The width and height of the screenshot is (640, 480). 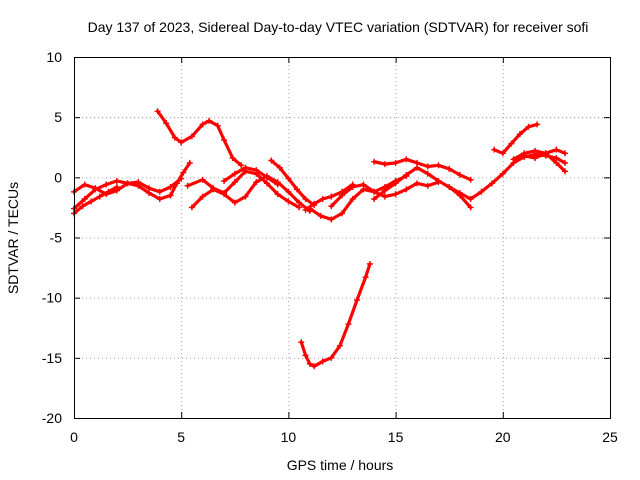 I want to click on y-tick-label: -5, so click(x=56, y=238).